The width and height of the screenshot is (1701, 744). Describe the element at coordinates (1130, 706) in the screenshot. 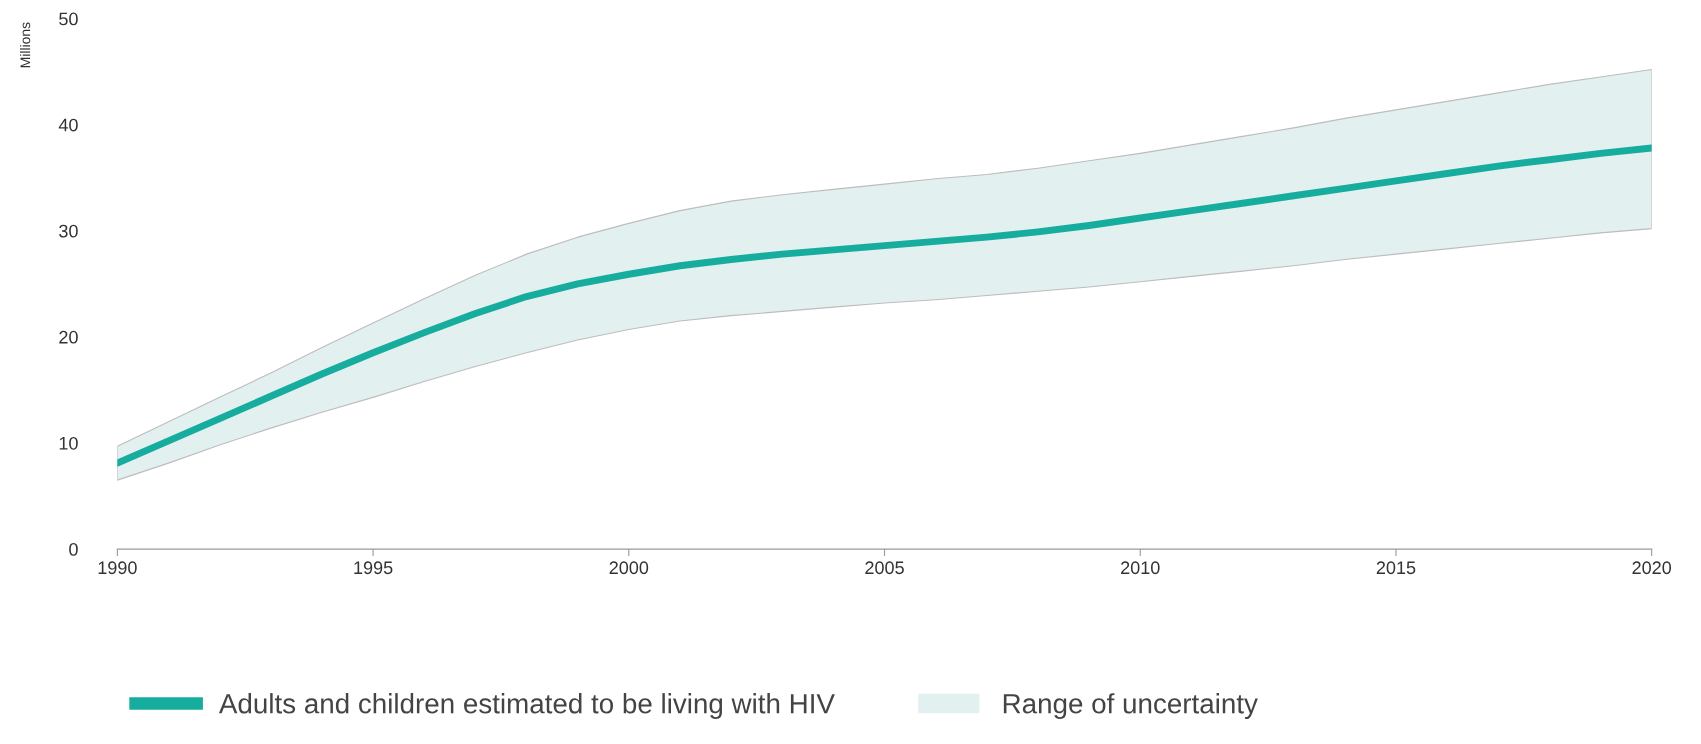

I see `text: Range of uncertainty` at that location.